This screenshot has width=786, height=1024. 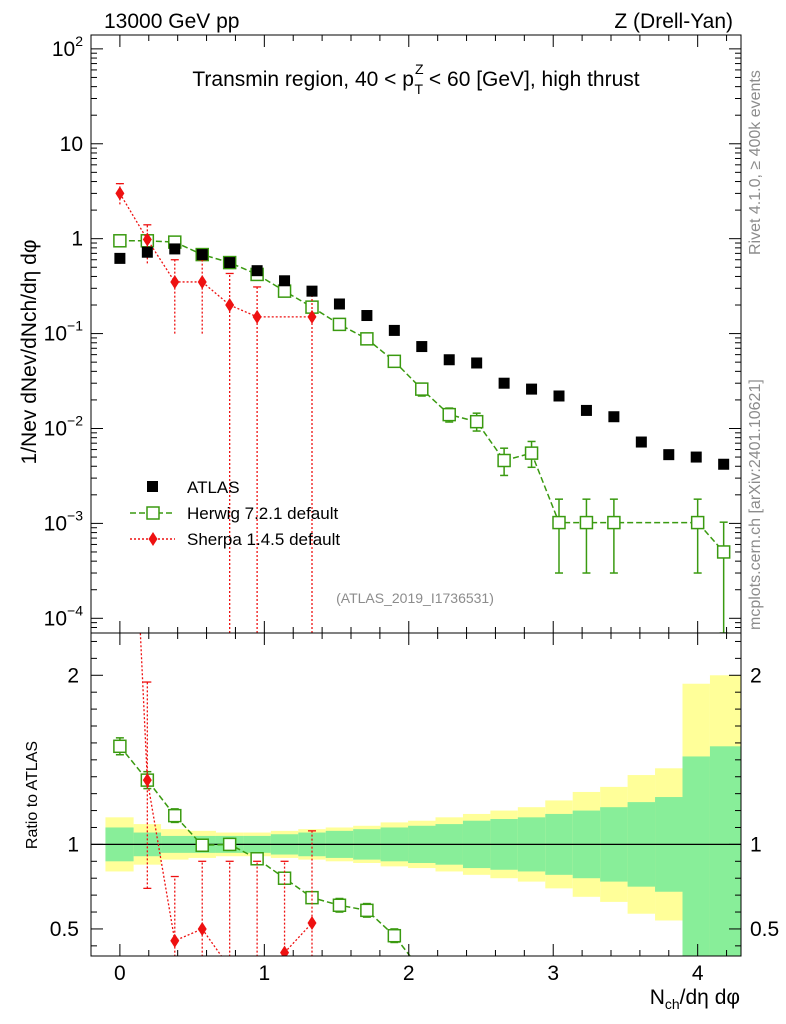 I want to click on ratio-y-tick-label-right: 0.5, so click(x=764, y=929).